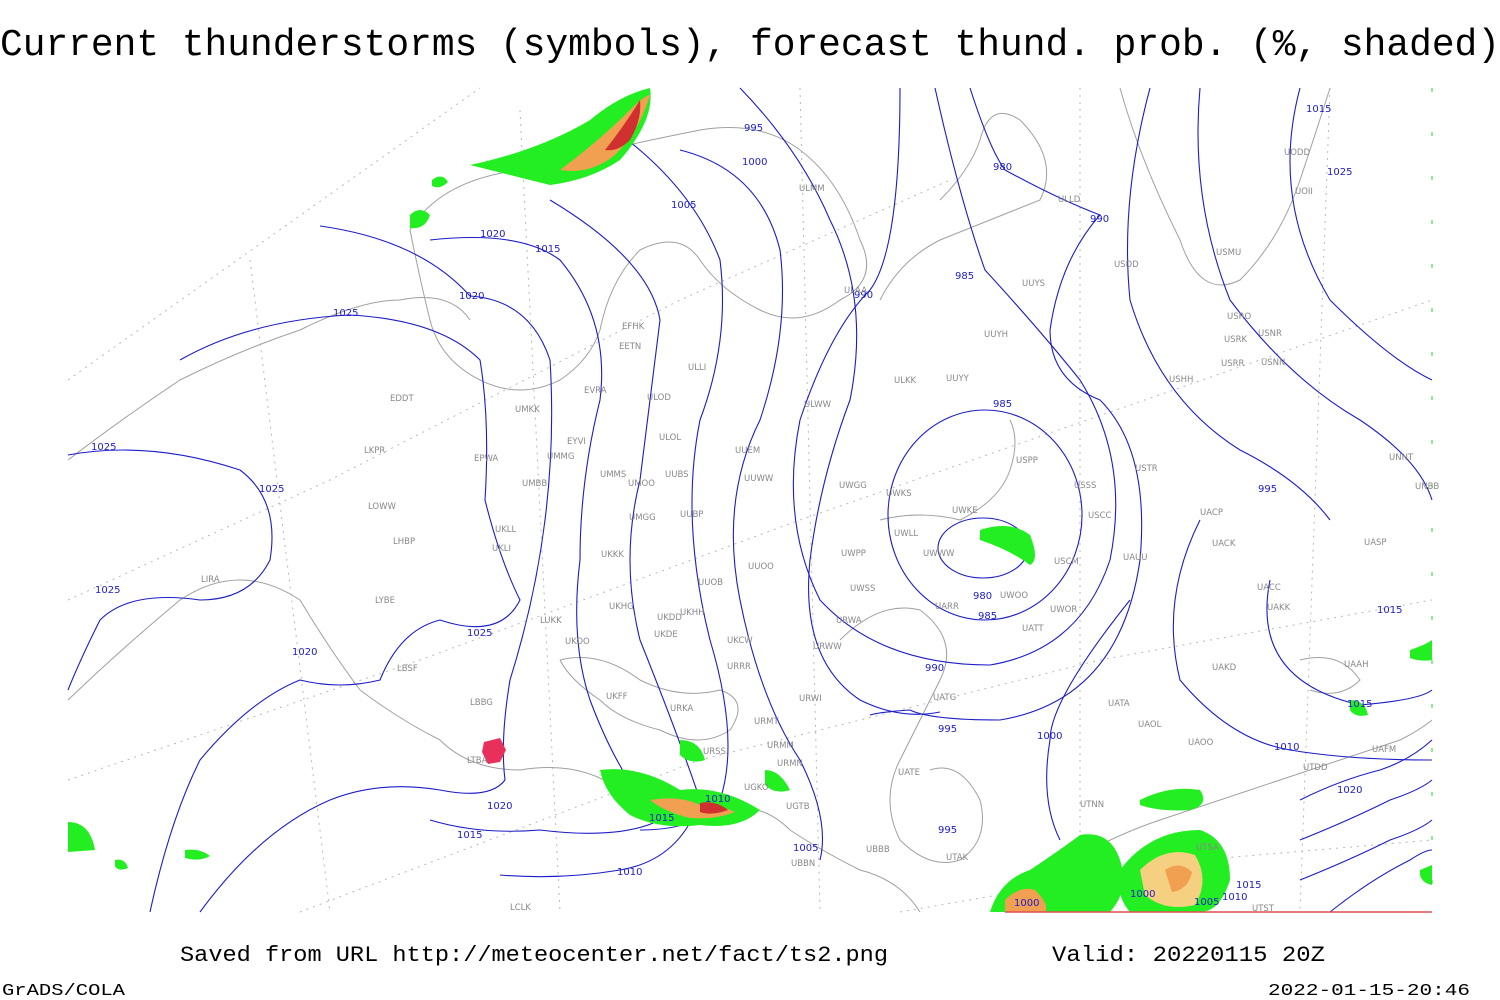  I want to click on station-label: LBSF, so click(407, 669).